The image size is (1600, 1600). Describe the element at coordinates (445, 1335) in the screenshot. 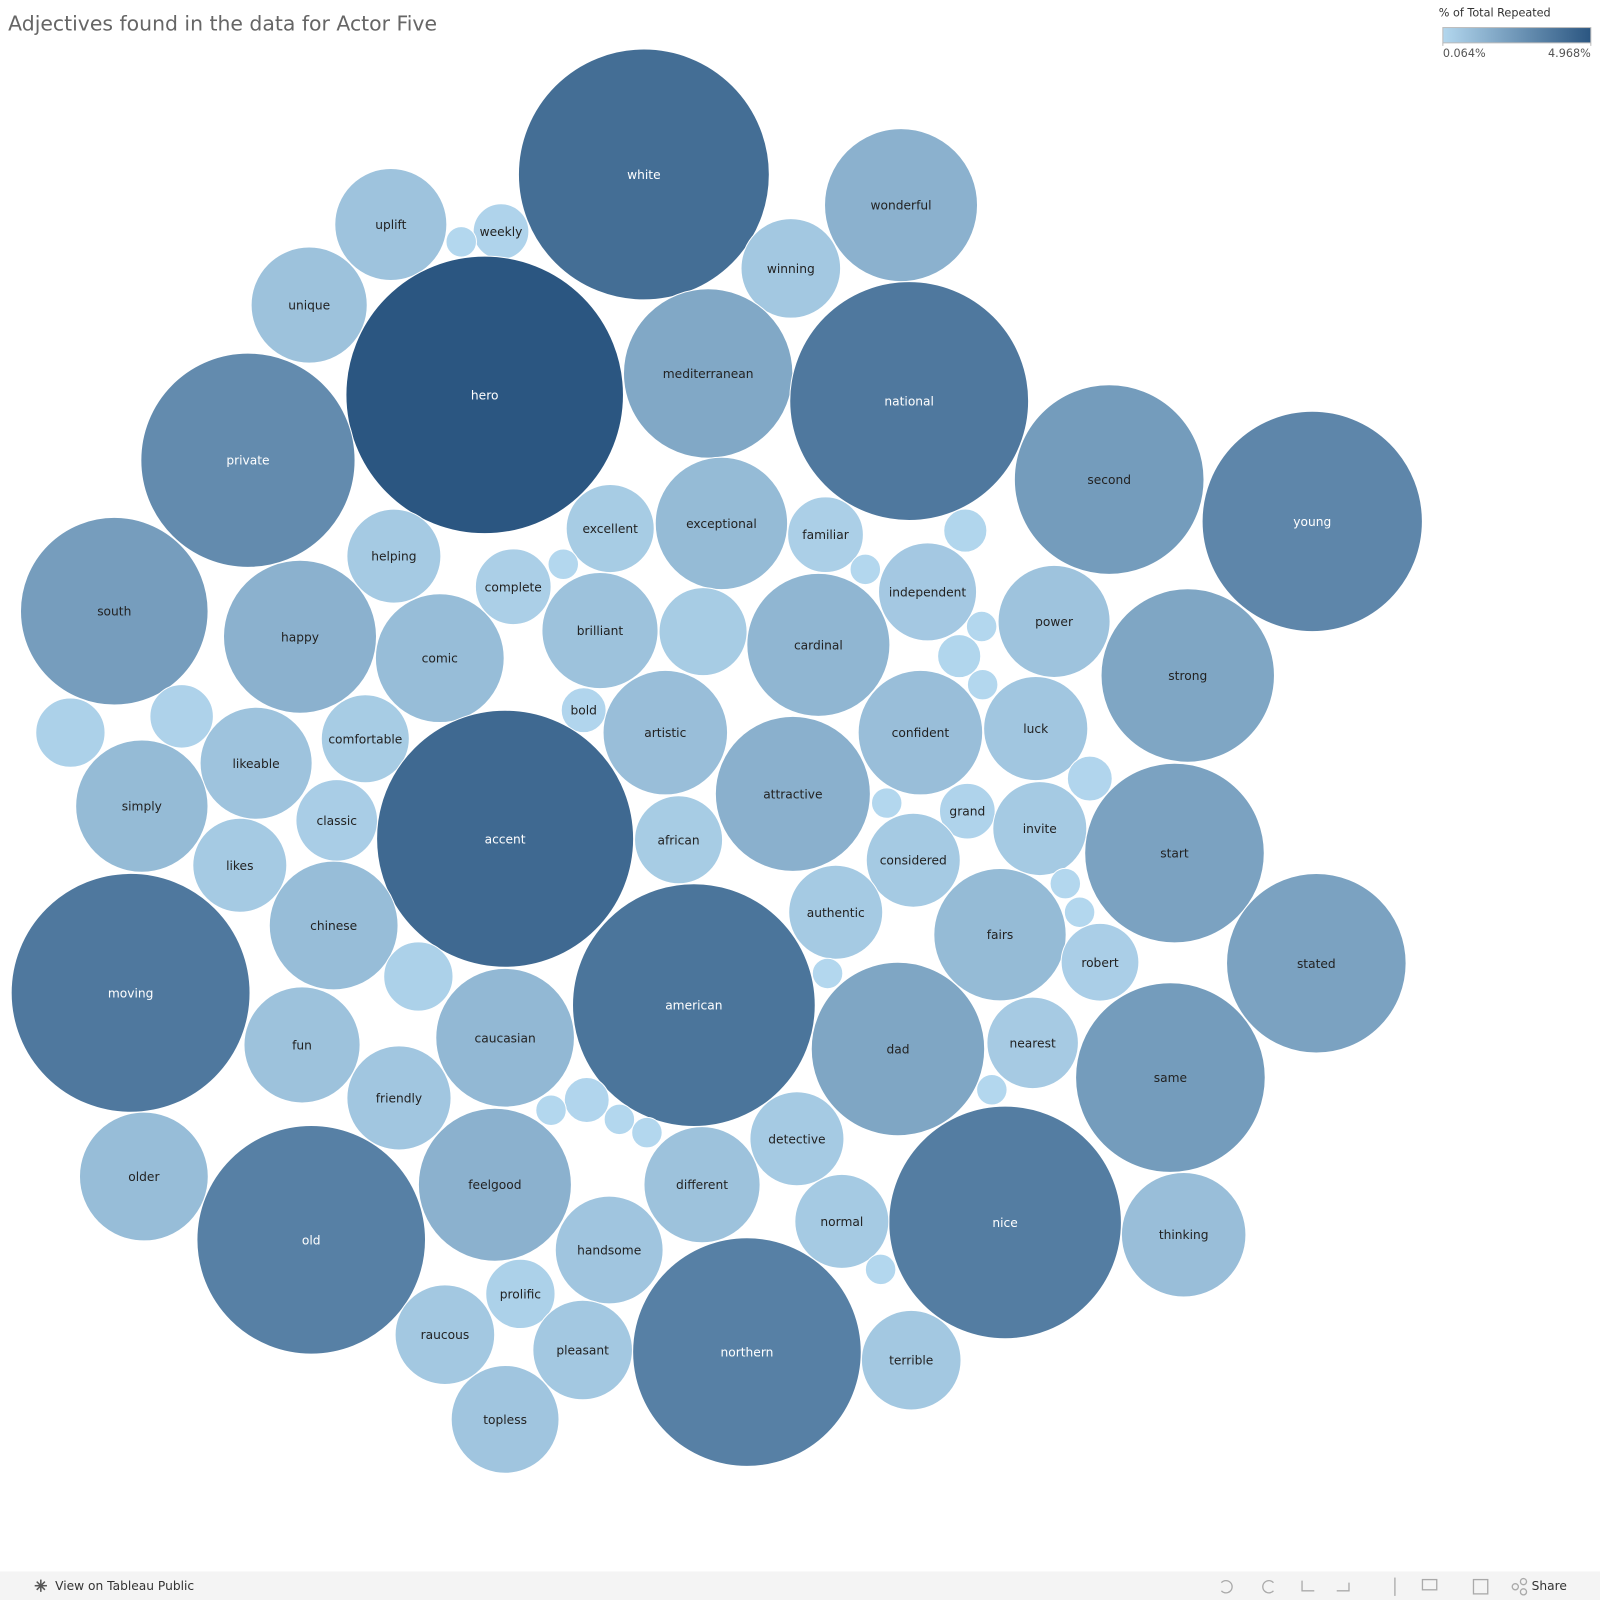

I see `bubble-label: raucous` at that location.